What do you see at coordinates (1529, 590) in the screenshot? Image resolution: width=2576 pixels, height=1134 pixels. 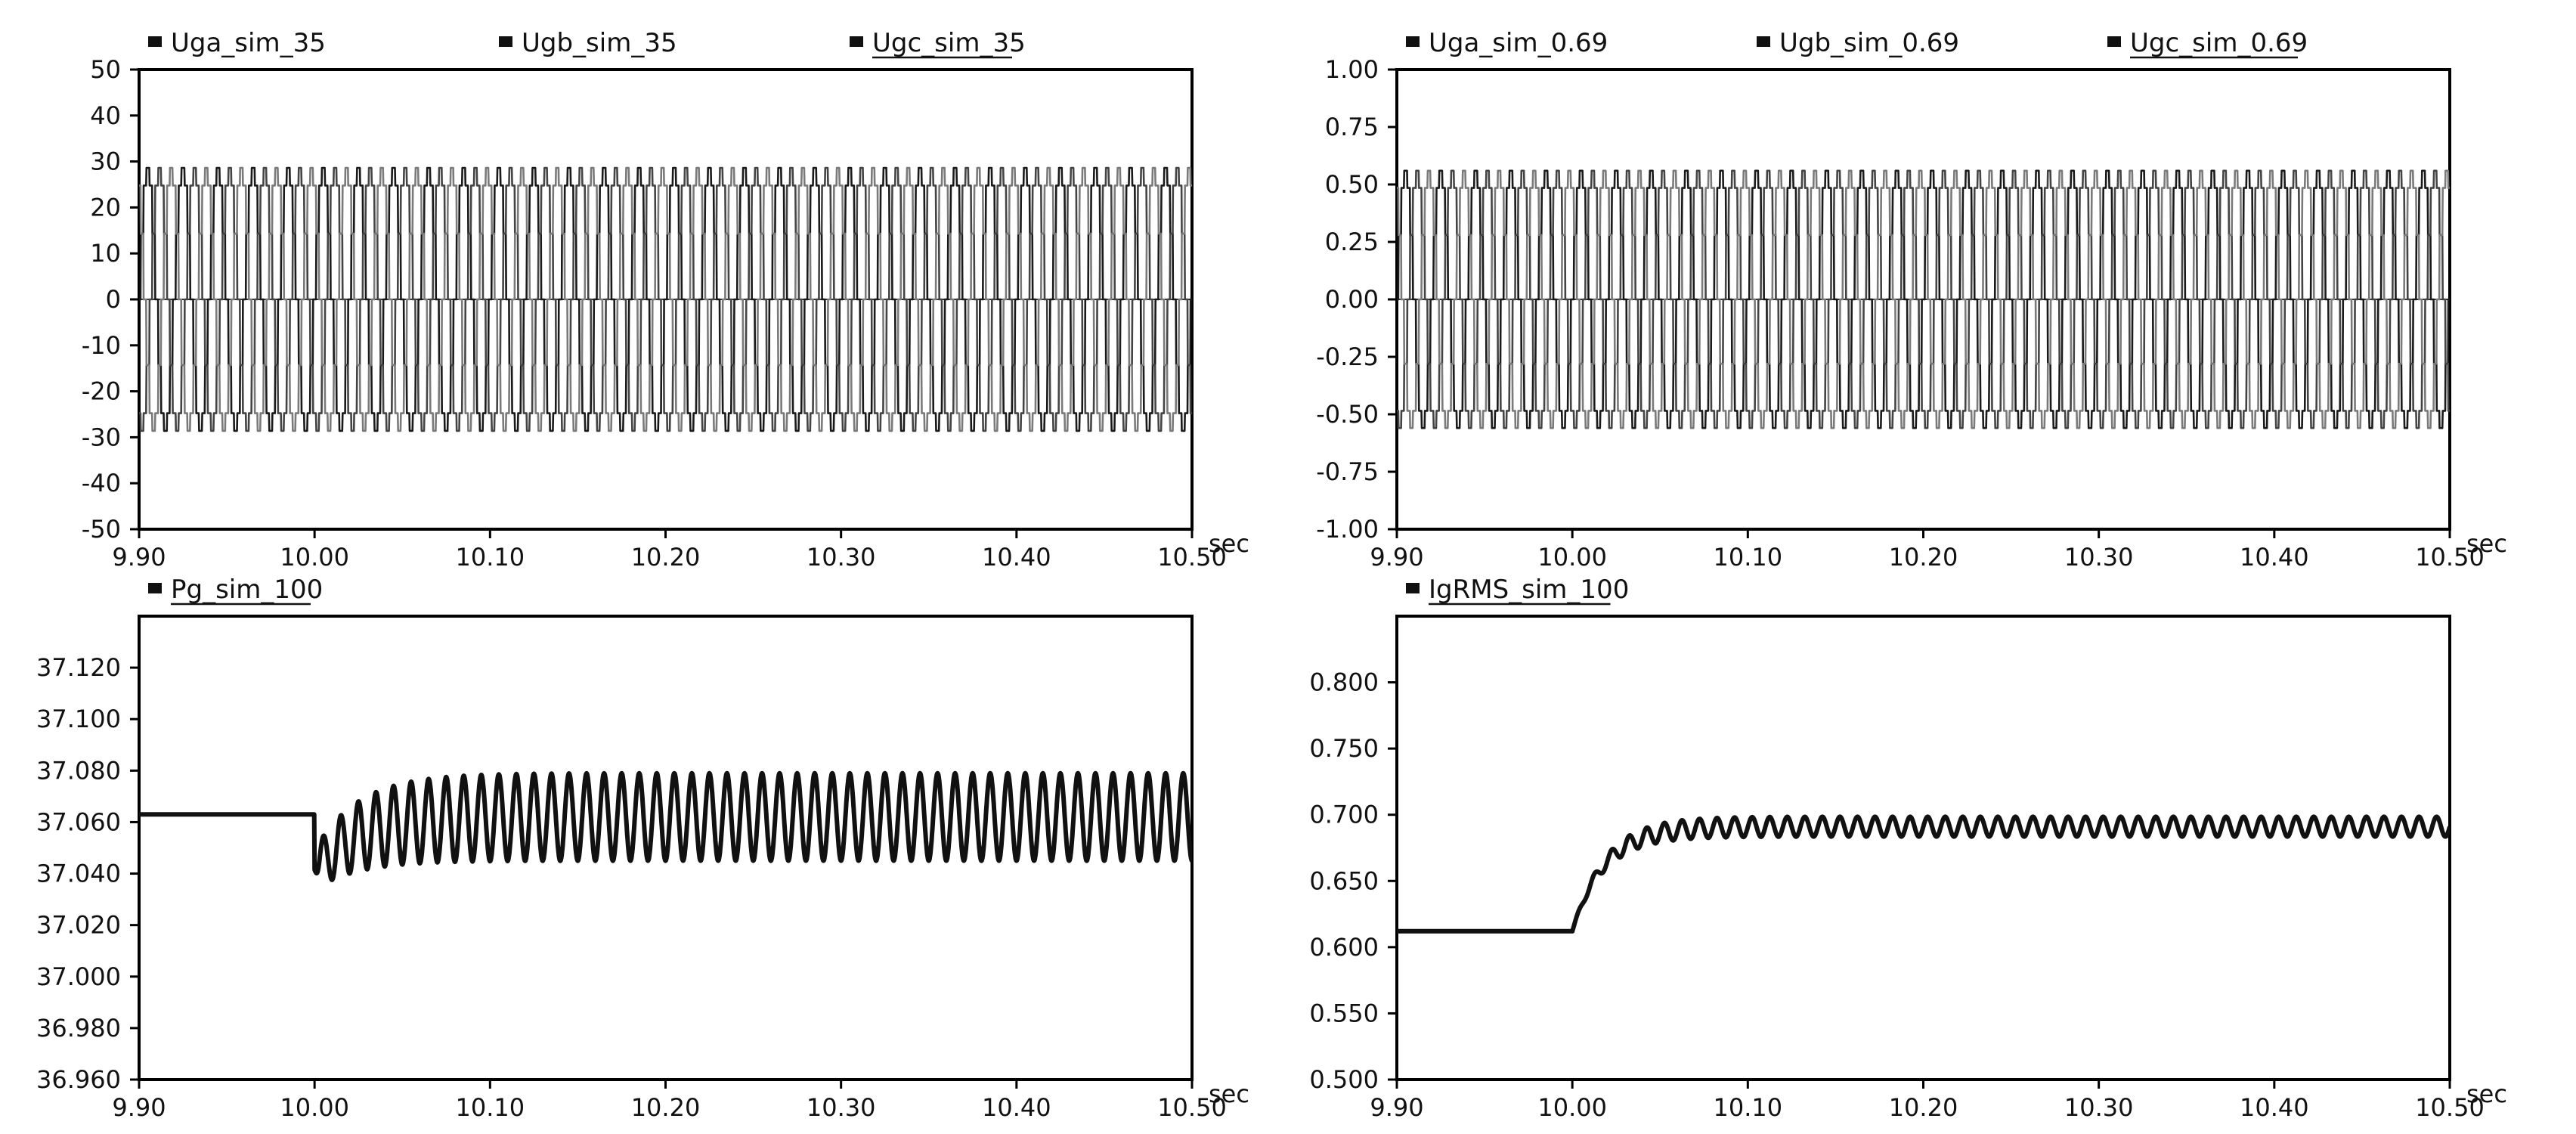 I see `legend-label: IgRMS_sim_100` at bounding box center [1529, 590].